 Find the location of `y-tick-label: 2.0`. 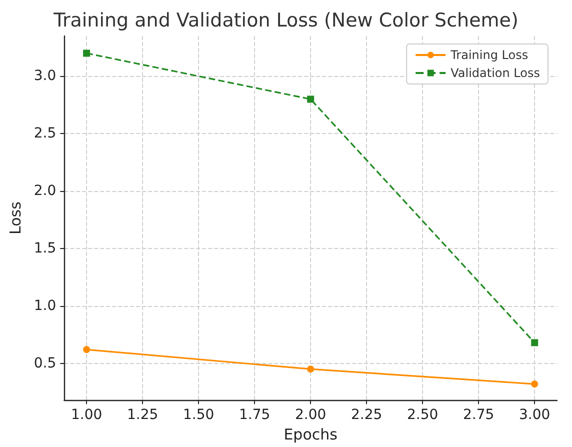

y-tick-label: 2.0 is located at coordinates (45, 191).